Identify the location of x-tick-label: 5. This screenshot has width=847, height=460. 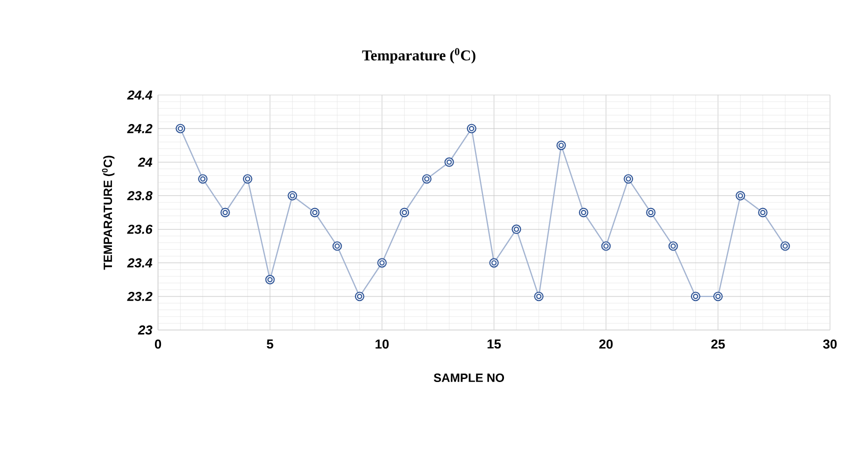
(270, 344).